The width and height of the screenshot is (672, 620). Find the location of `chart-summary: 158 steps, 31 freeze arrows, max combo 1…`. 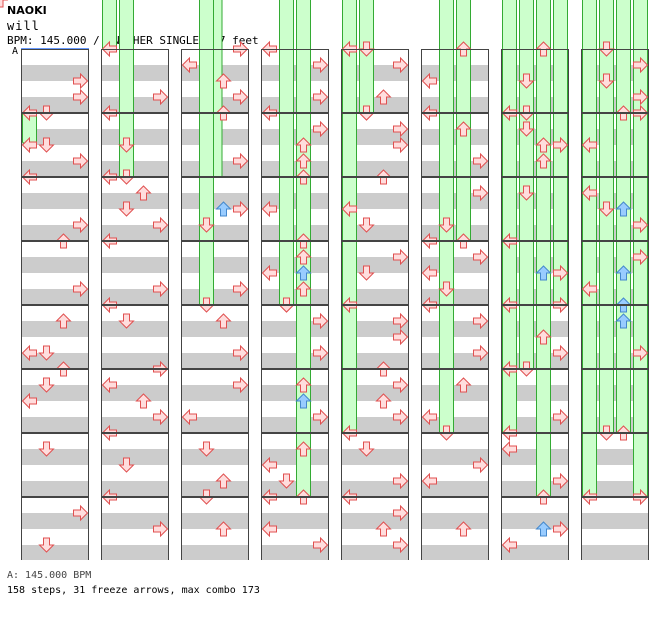

chart-summary: 158 steps, 31 freeze arrows, max combo 1… is located at coordinates (133, 590).